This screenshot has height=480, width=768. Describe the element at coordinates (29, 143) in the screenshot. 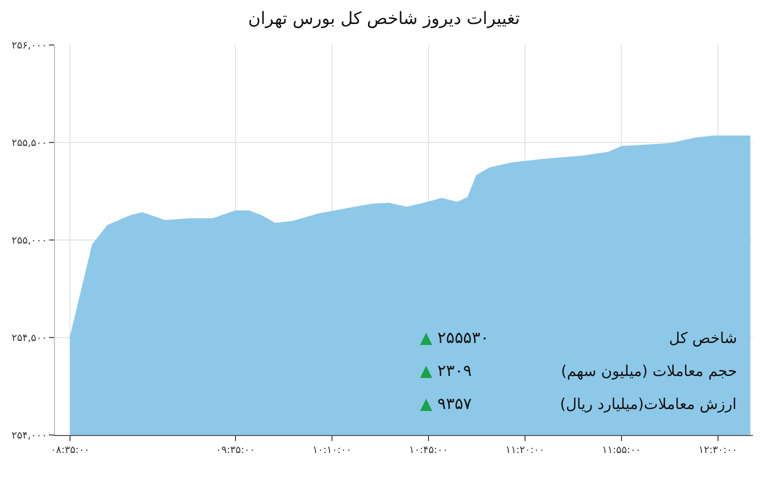

I see `y-tick-label: ۲۵۵,۵۰۰` at that location.